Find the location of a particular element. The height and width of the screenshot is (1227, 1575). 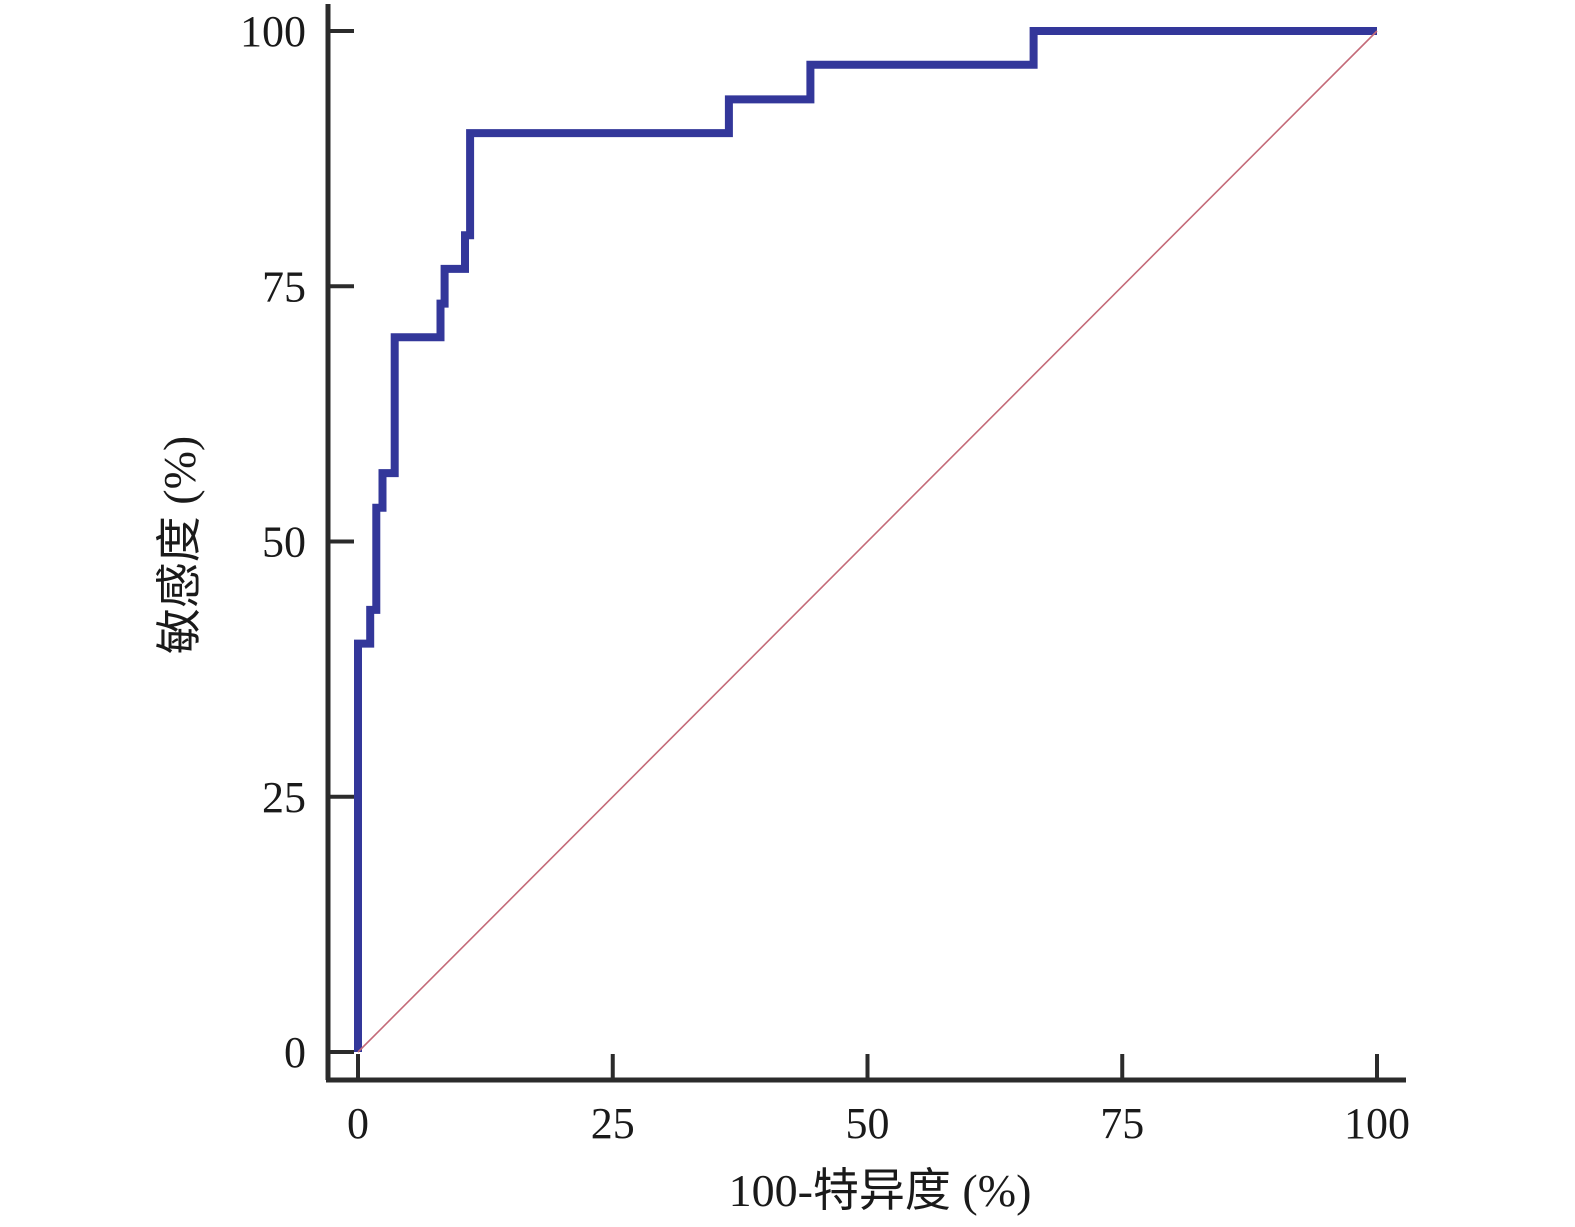

y-tick-label: 50 is located at coordinates (284, 542).